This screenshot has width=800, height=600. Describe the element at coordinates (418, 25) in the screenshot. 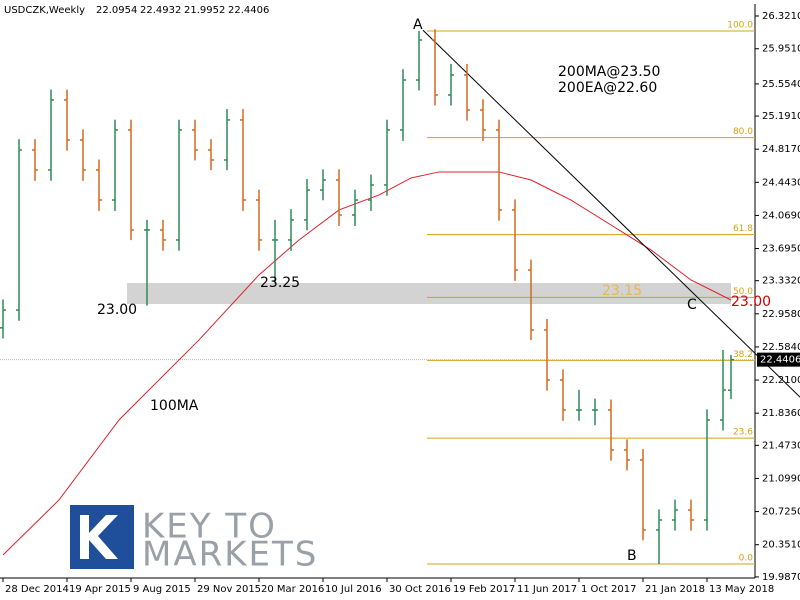

I see `annotation: A` at that location.